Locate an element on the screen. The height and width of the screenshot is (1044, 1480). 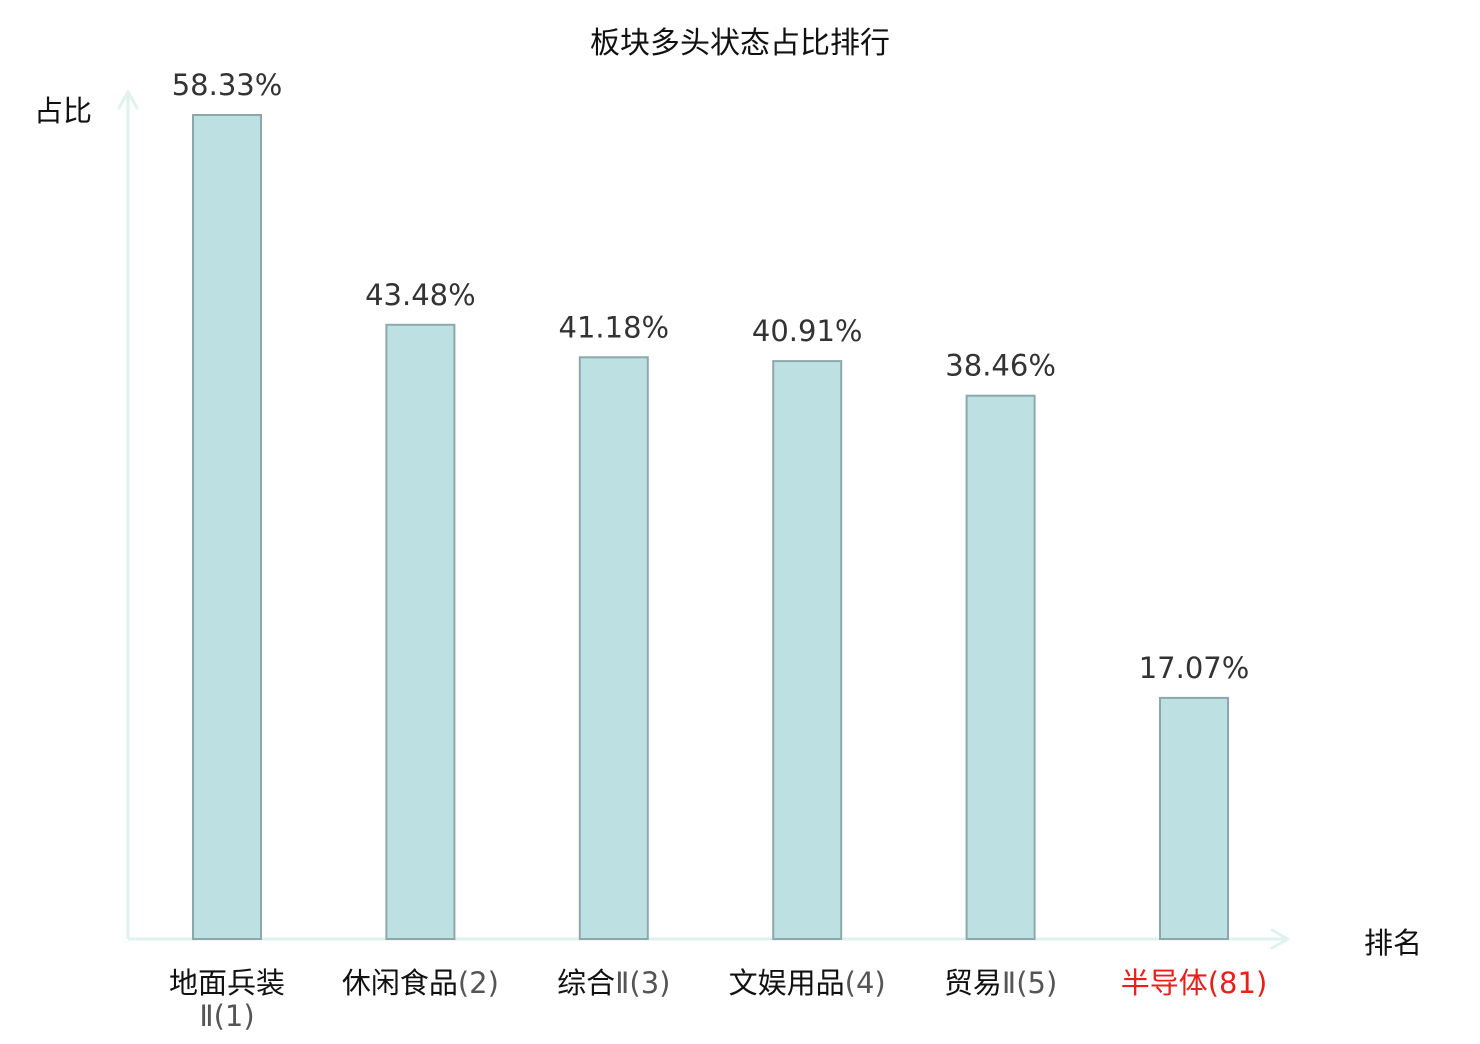
y-axis is located at coordinates (128, 514).